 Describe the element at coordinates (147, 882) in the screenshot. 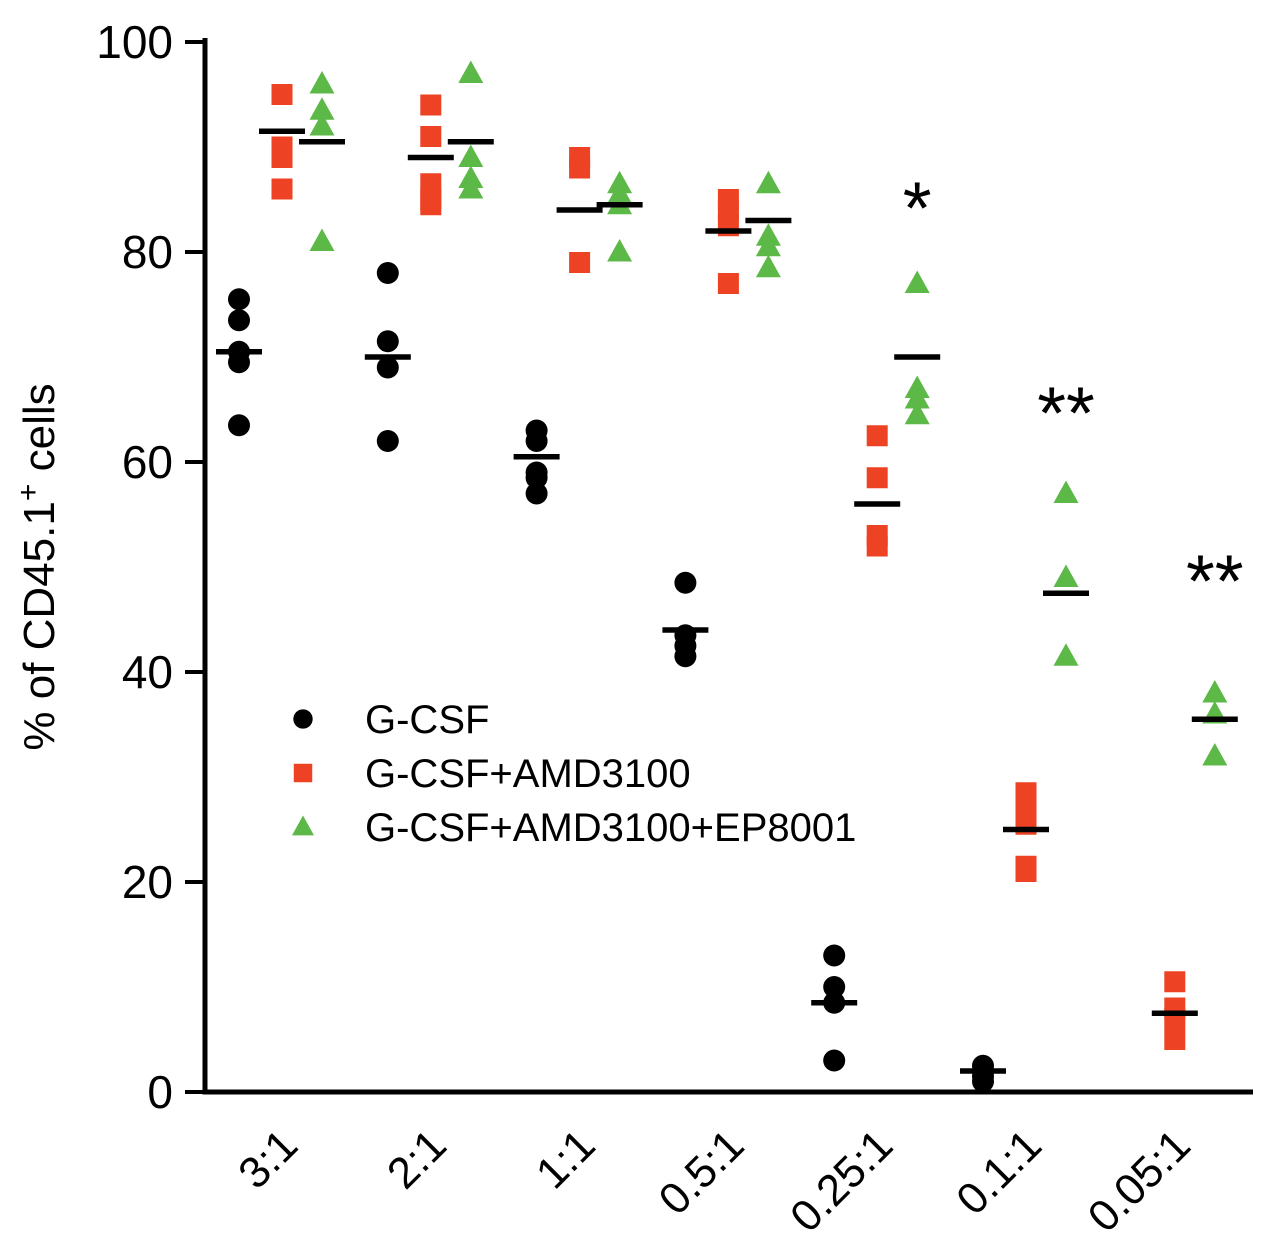

I see `y-tick-label: 20` at that location.